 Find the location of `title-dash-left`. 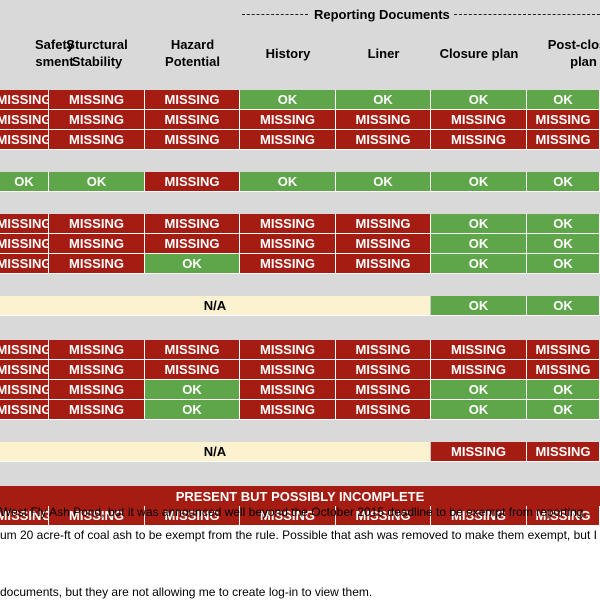

title-dash-left is located at coordinates (275, 14).